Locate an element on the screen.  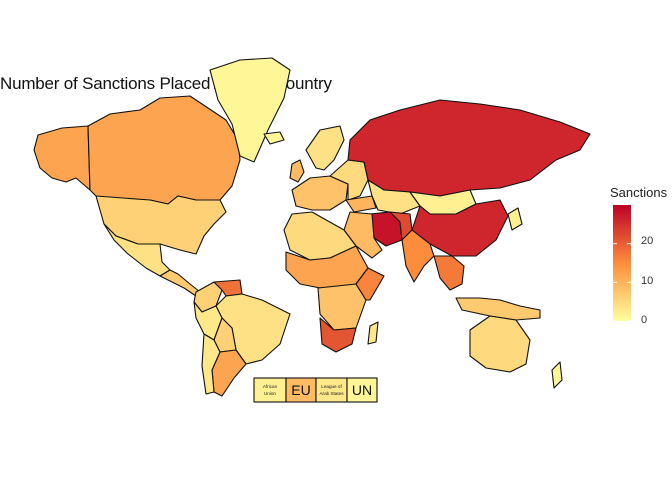
region-western-europe is located at coordinates (320, 193).